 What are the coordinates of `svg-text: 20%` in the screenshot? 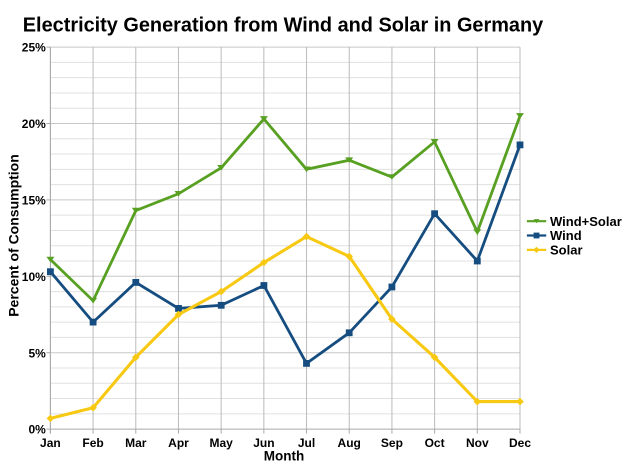 It's located at (34, 124).